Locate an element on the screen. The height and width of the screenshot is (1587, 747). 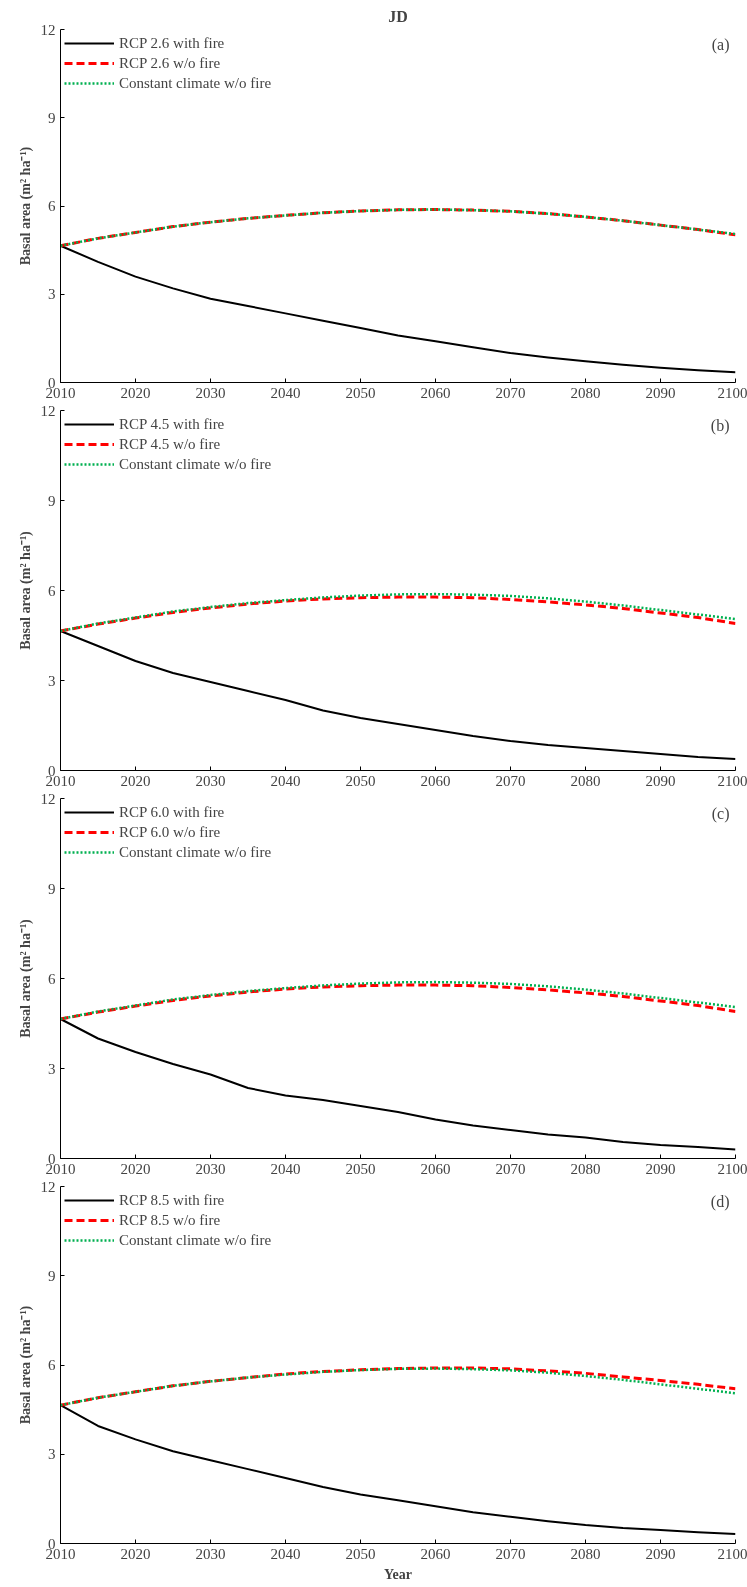
x-axis-title: Year is located at coordinates (398, 1574).